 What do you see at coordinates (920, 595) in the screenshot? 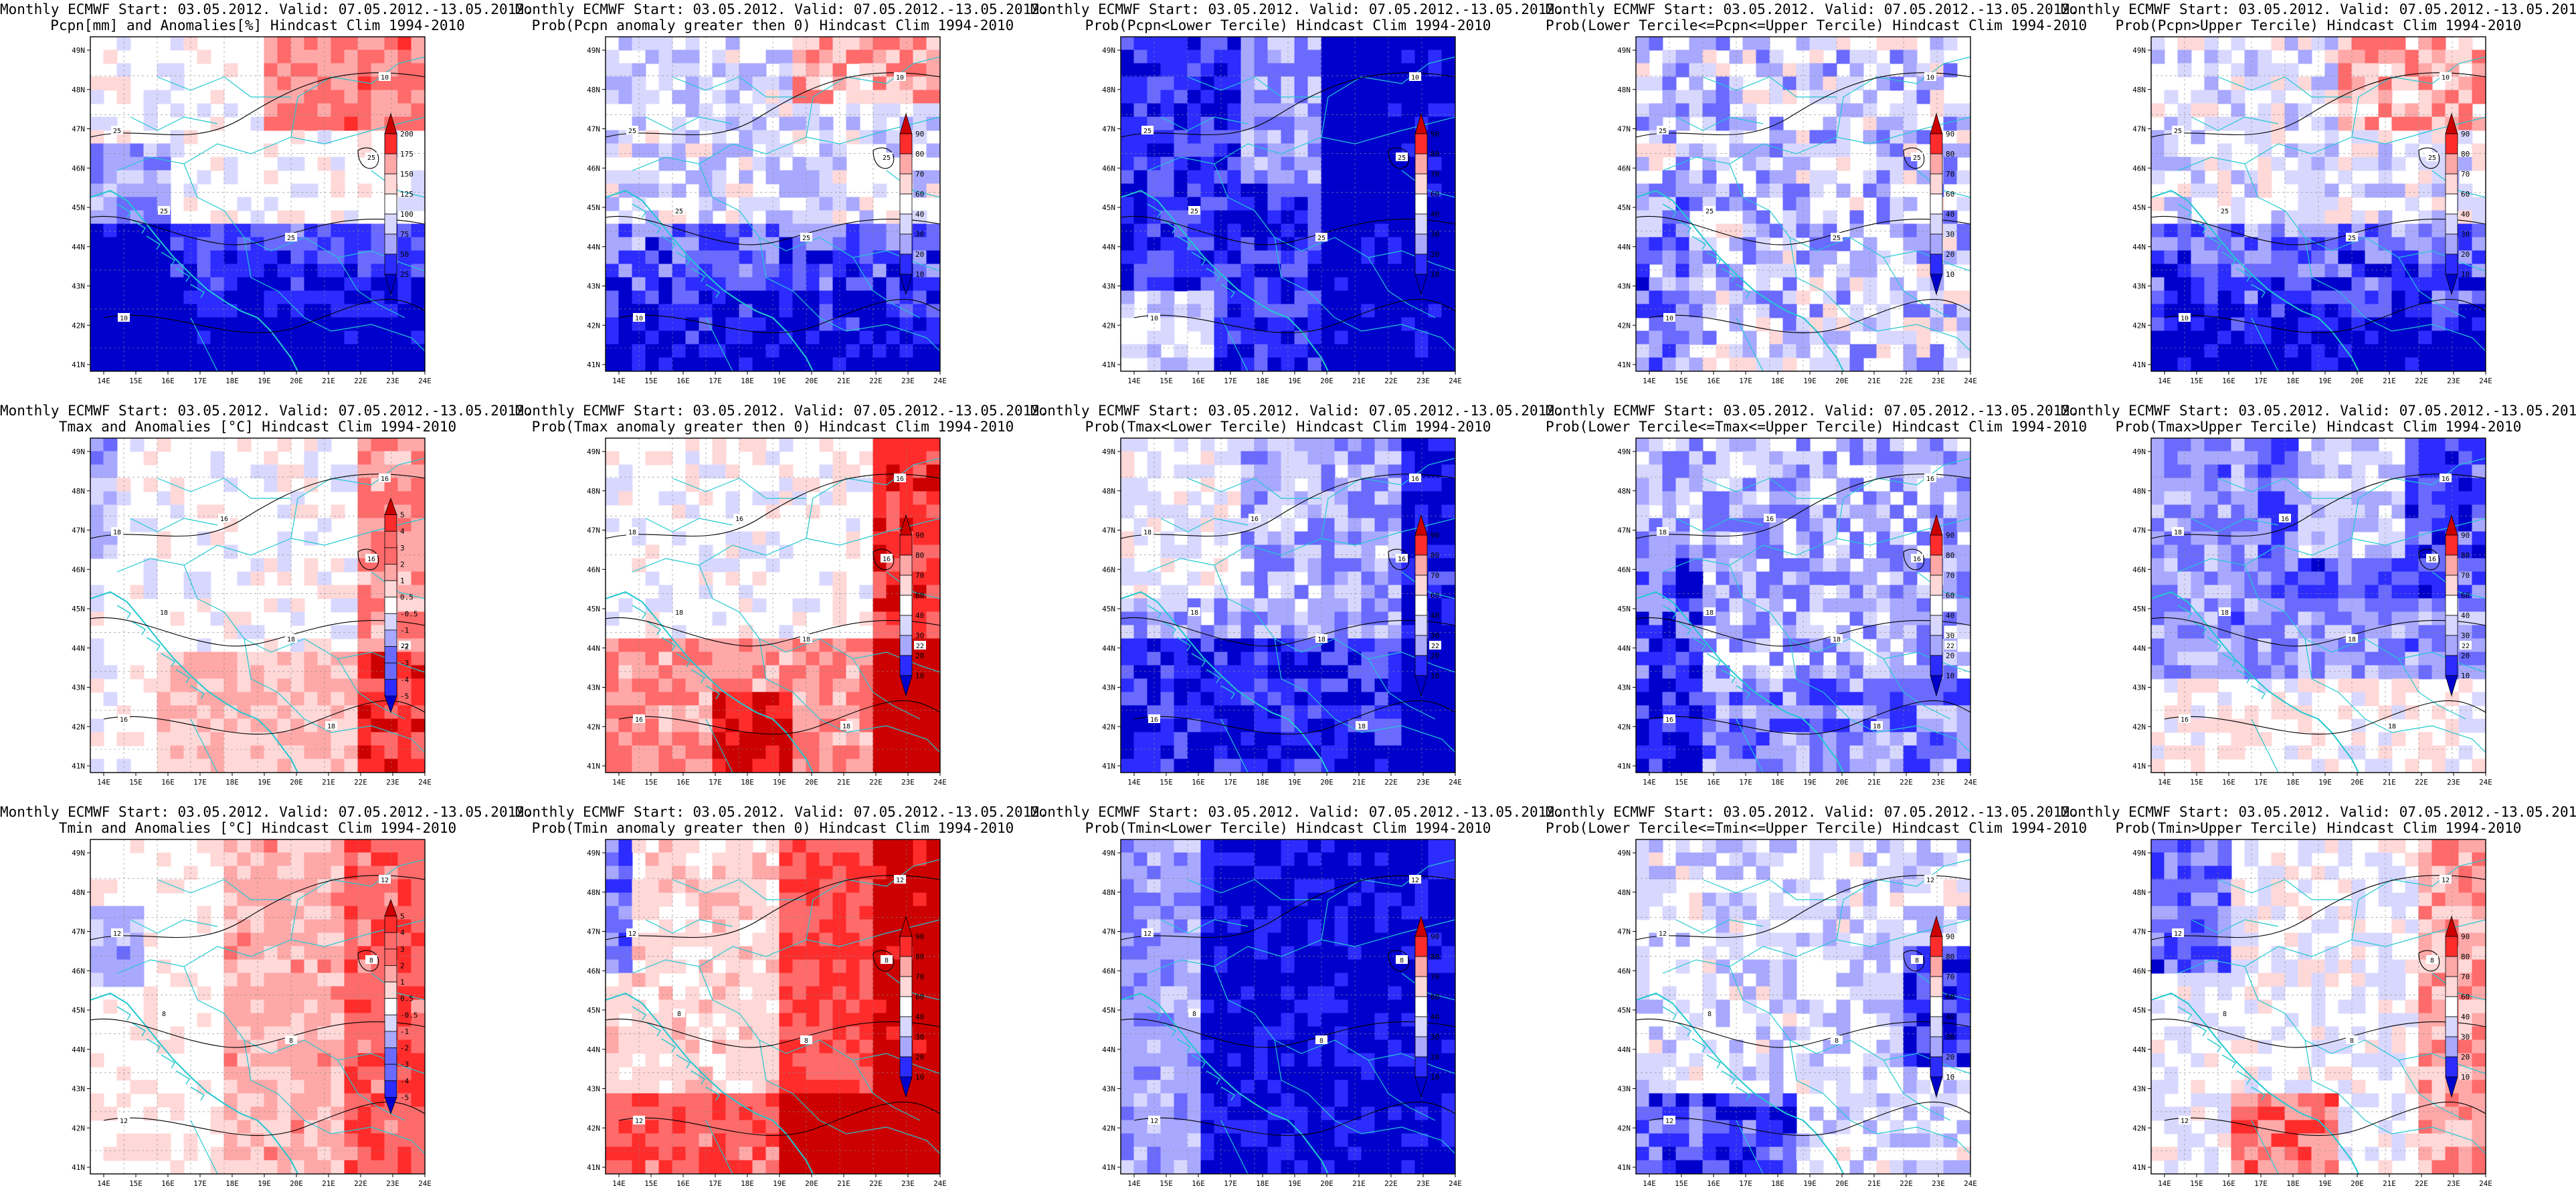
I see `colorbar-label: 60` at bounding box center [920, 595].